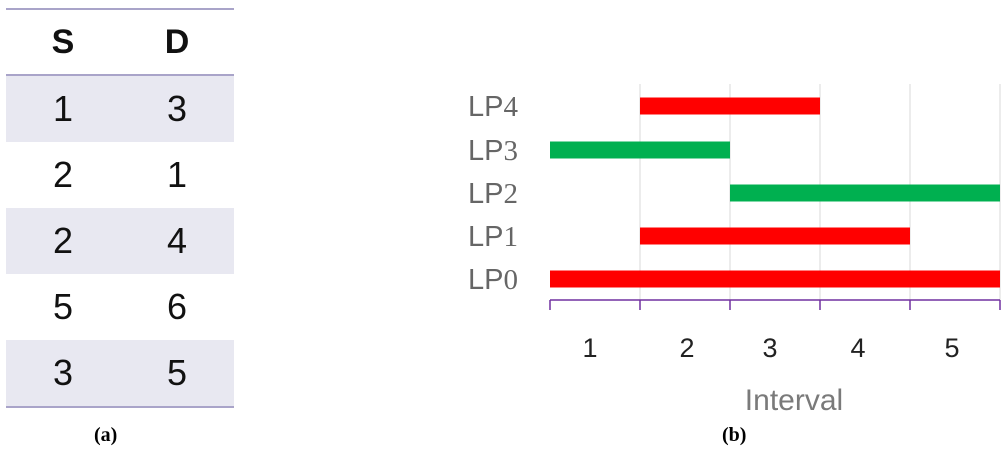  I want to click on caption-a: (a), so click(106, 435).